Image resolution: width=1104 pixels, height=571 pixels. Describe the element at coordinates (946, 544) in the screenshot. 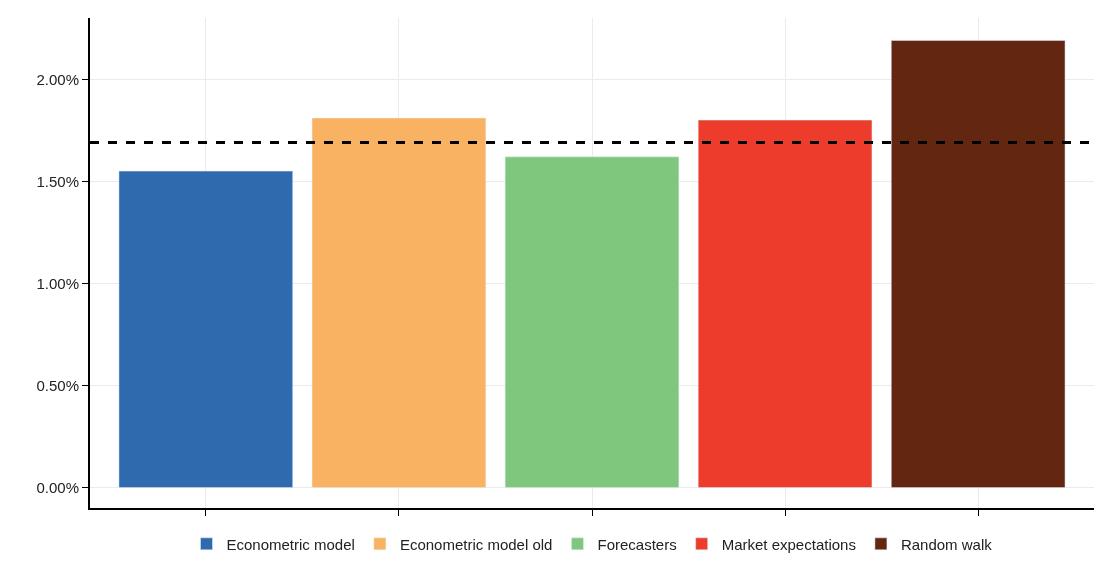

I see `legend-label: Random walk` at that location.